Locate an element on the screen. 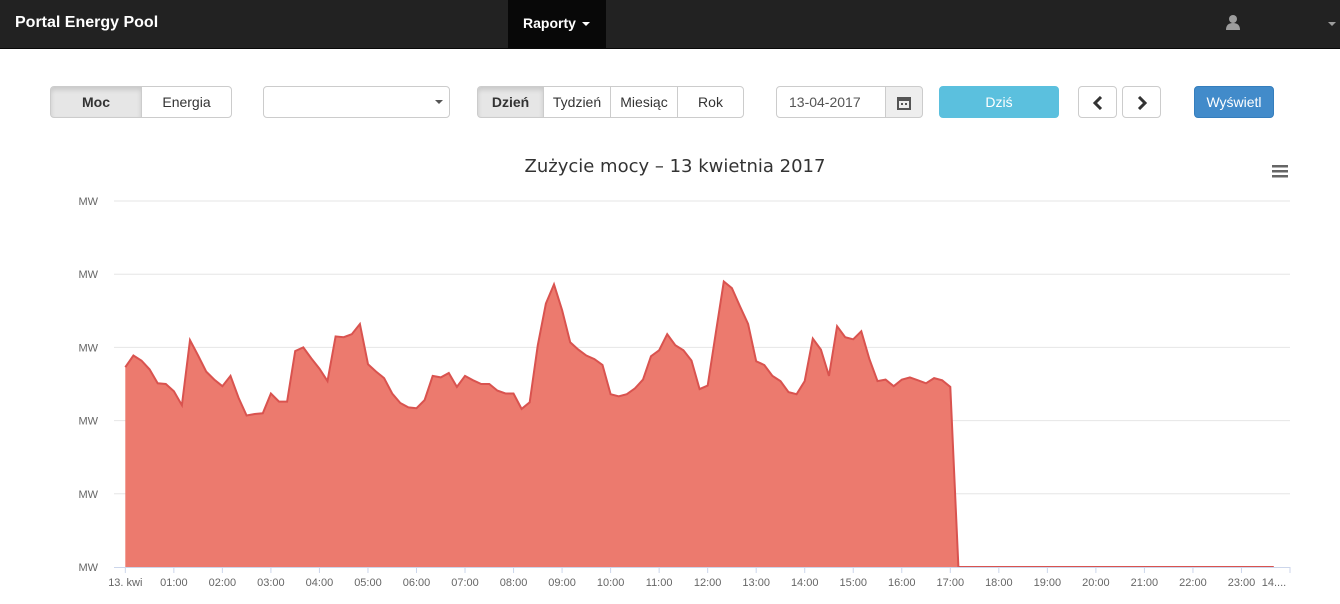  brand: Portal Energy Pool is located at coordinates (87, 22).